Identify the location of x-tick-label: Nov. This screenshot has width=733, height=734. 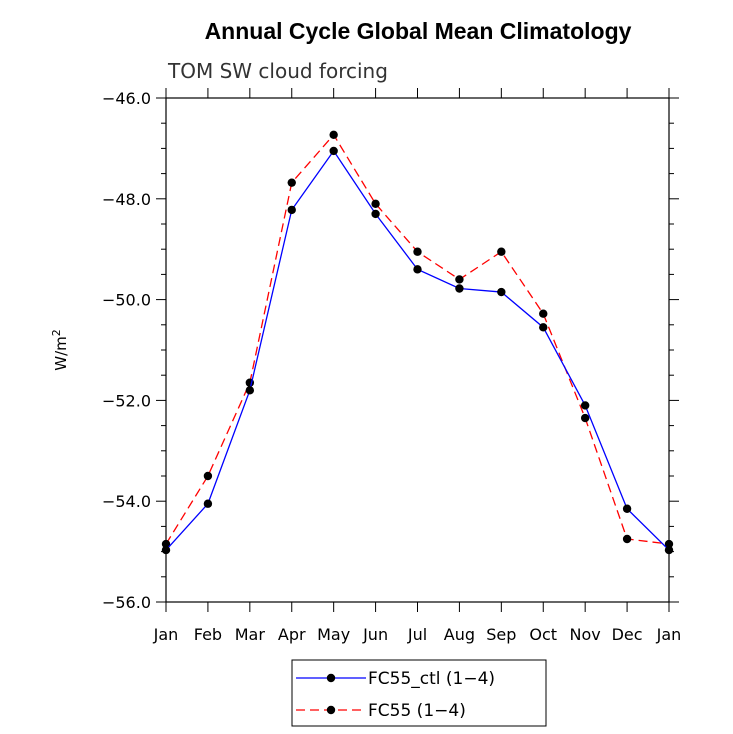
(585, 634).